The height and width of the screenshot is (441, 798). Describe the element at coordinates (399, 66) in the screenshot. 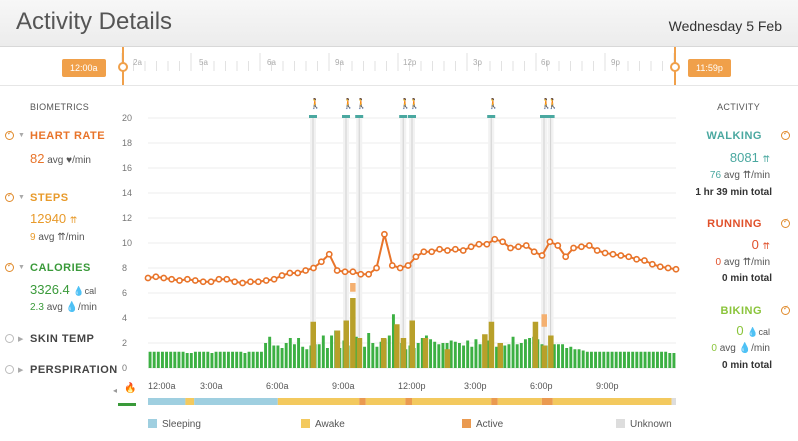

I see `timeline-scrubber: 2a 5a 6a 9a 12p 3p 6p 9p 12:00a 11:59p` at that location.